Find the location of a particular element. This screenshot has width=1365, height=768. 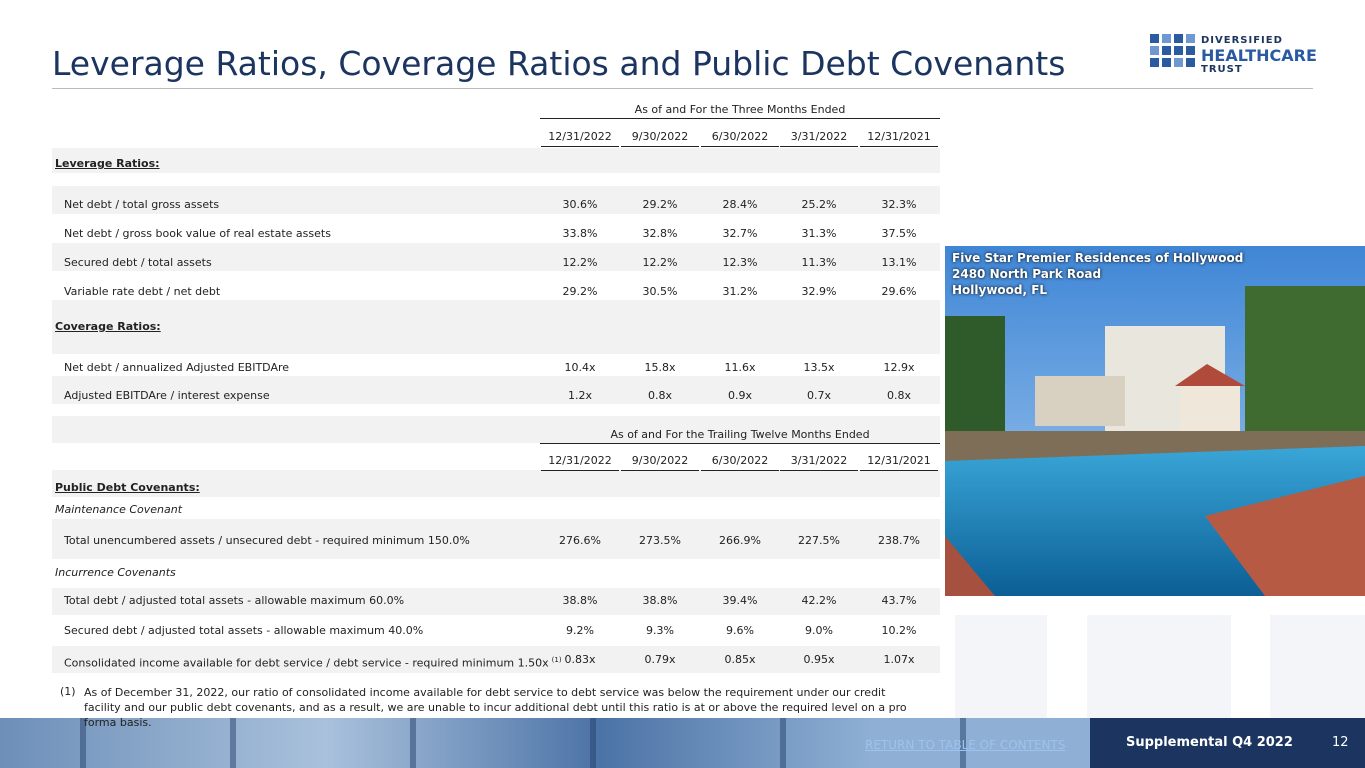

cell-value: 0.83x is located at coordinates (580, 659).